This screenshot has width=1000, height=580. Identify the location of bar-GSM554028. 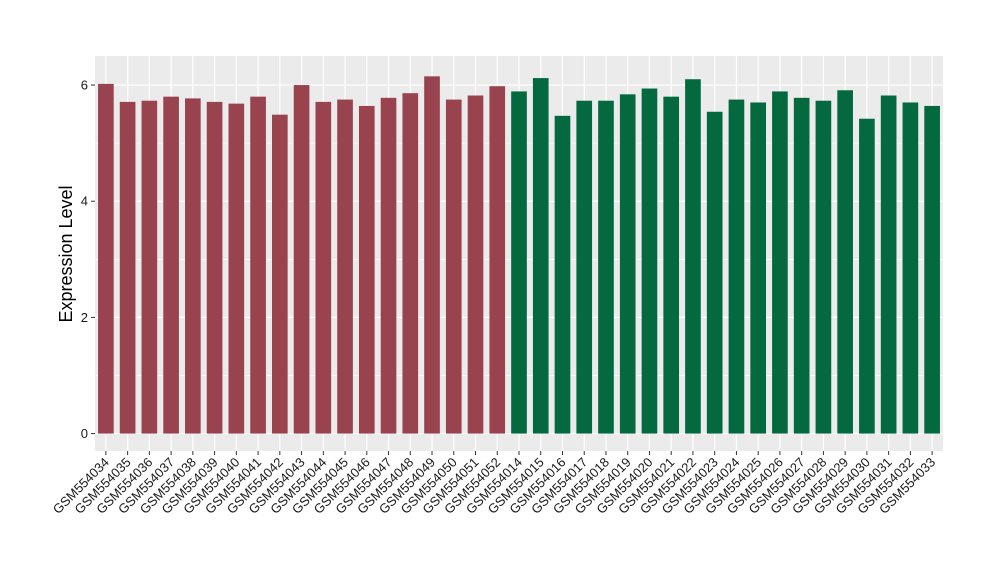
(823, 267).